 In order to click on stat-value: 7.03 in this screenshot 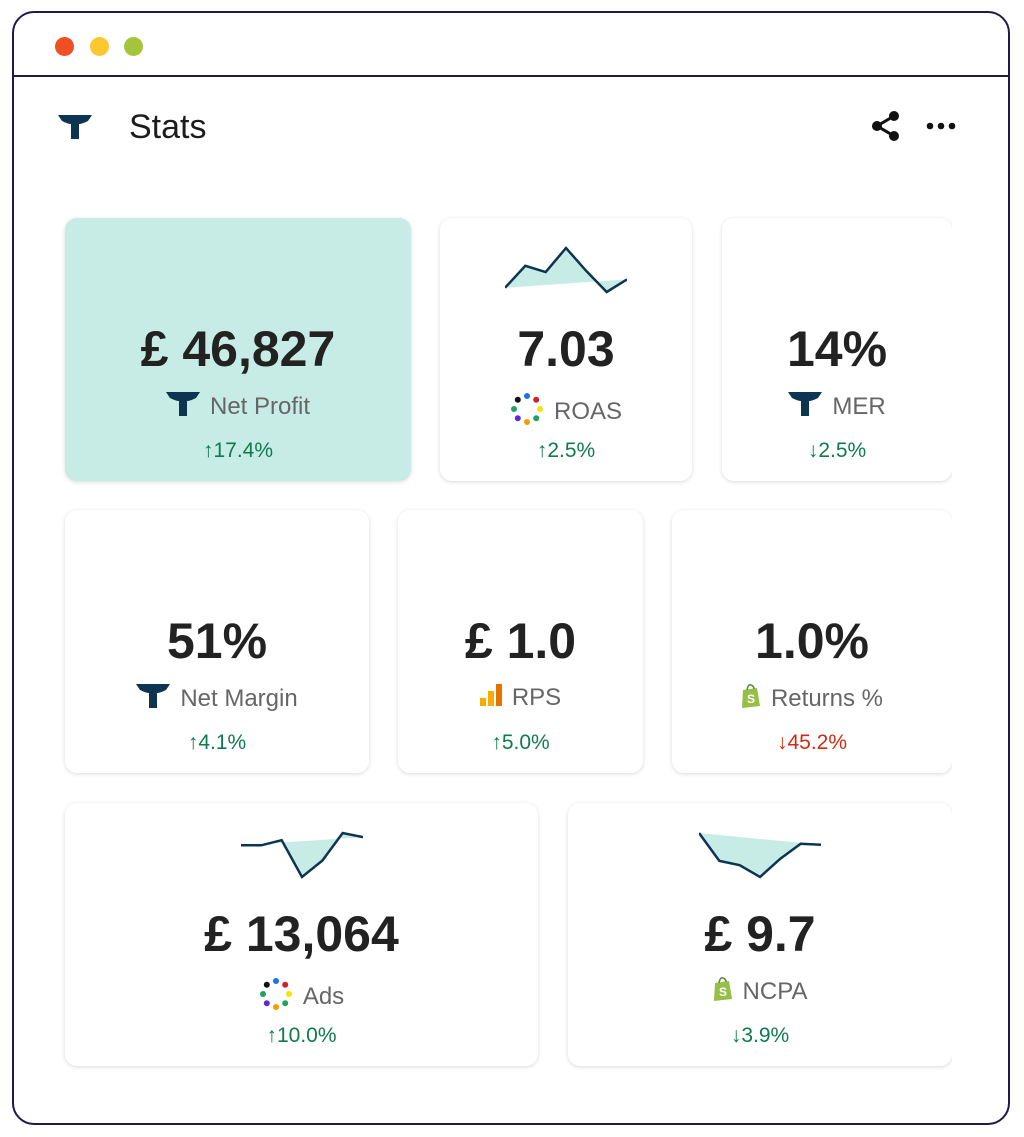, I will do `click(566, 349)`.